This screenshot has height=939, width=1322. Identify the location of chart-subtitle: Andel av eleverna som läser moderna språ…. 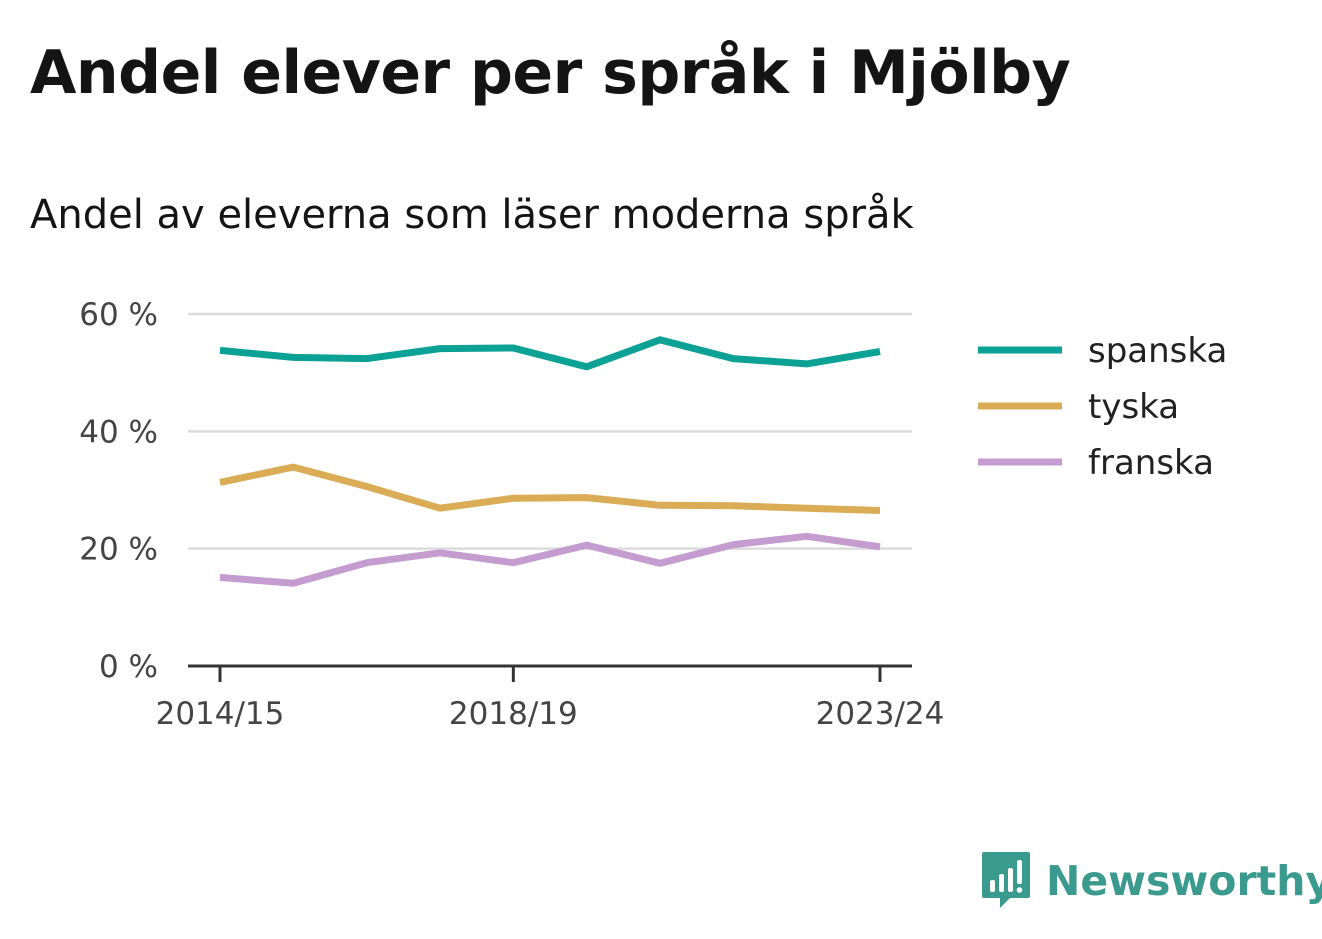
(472, 215).